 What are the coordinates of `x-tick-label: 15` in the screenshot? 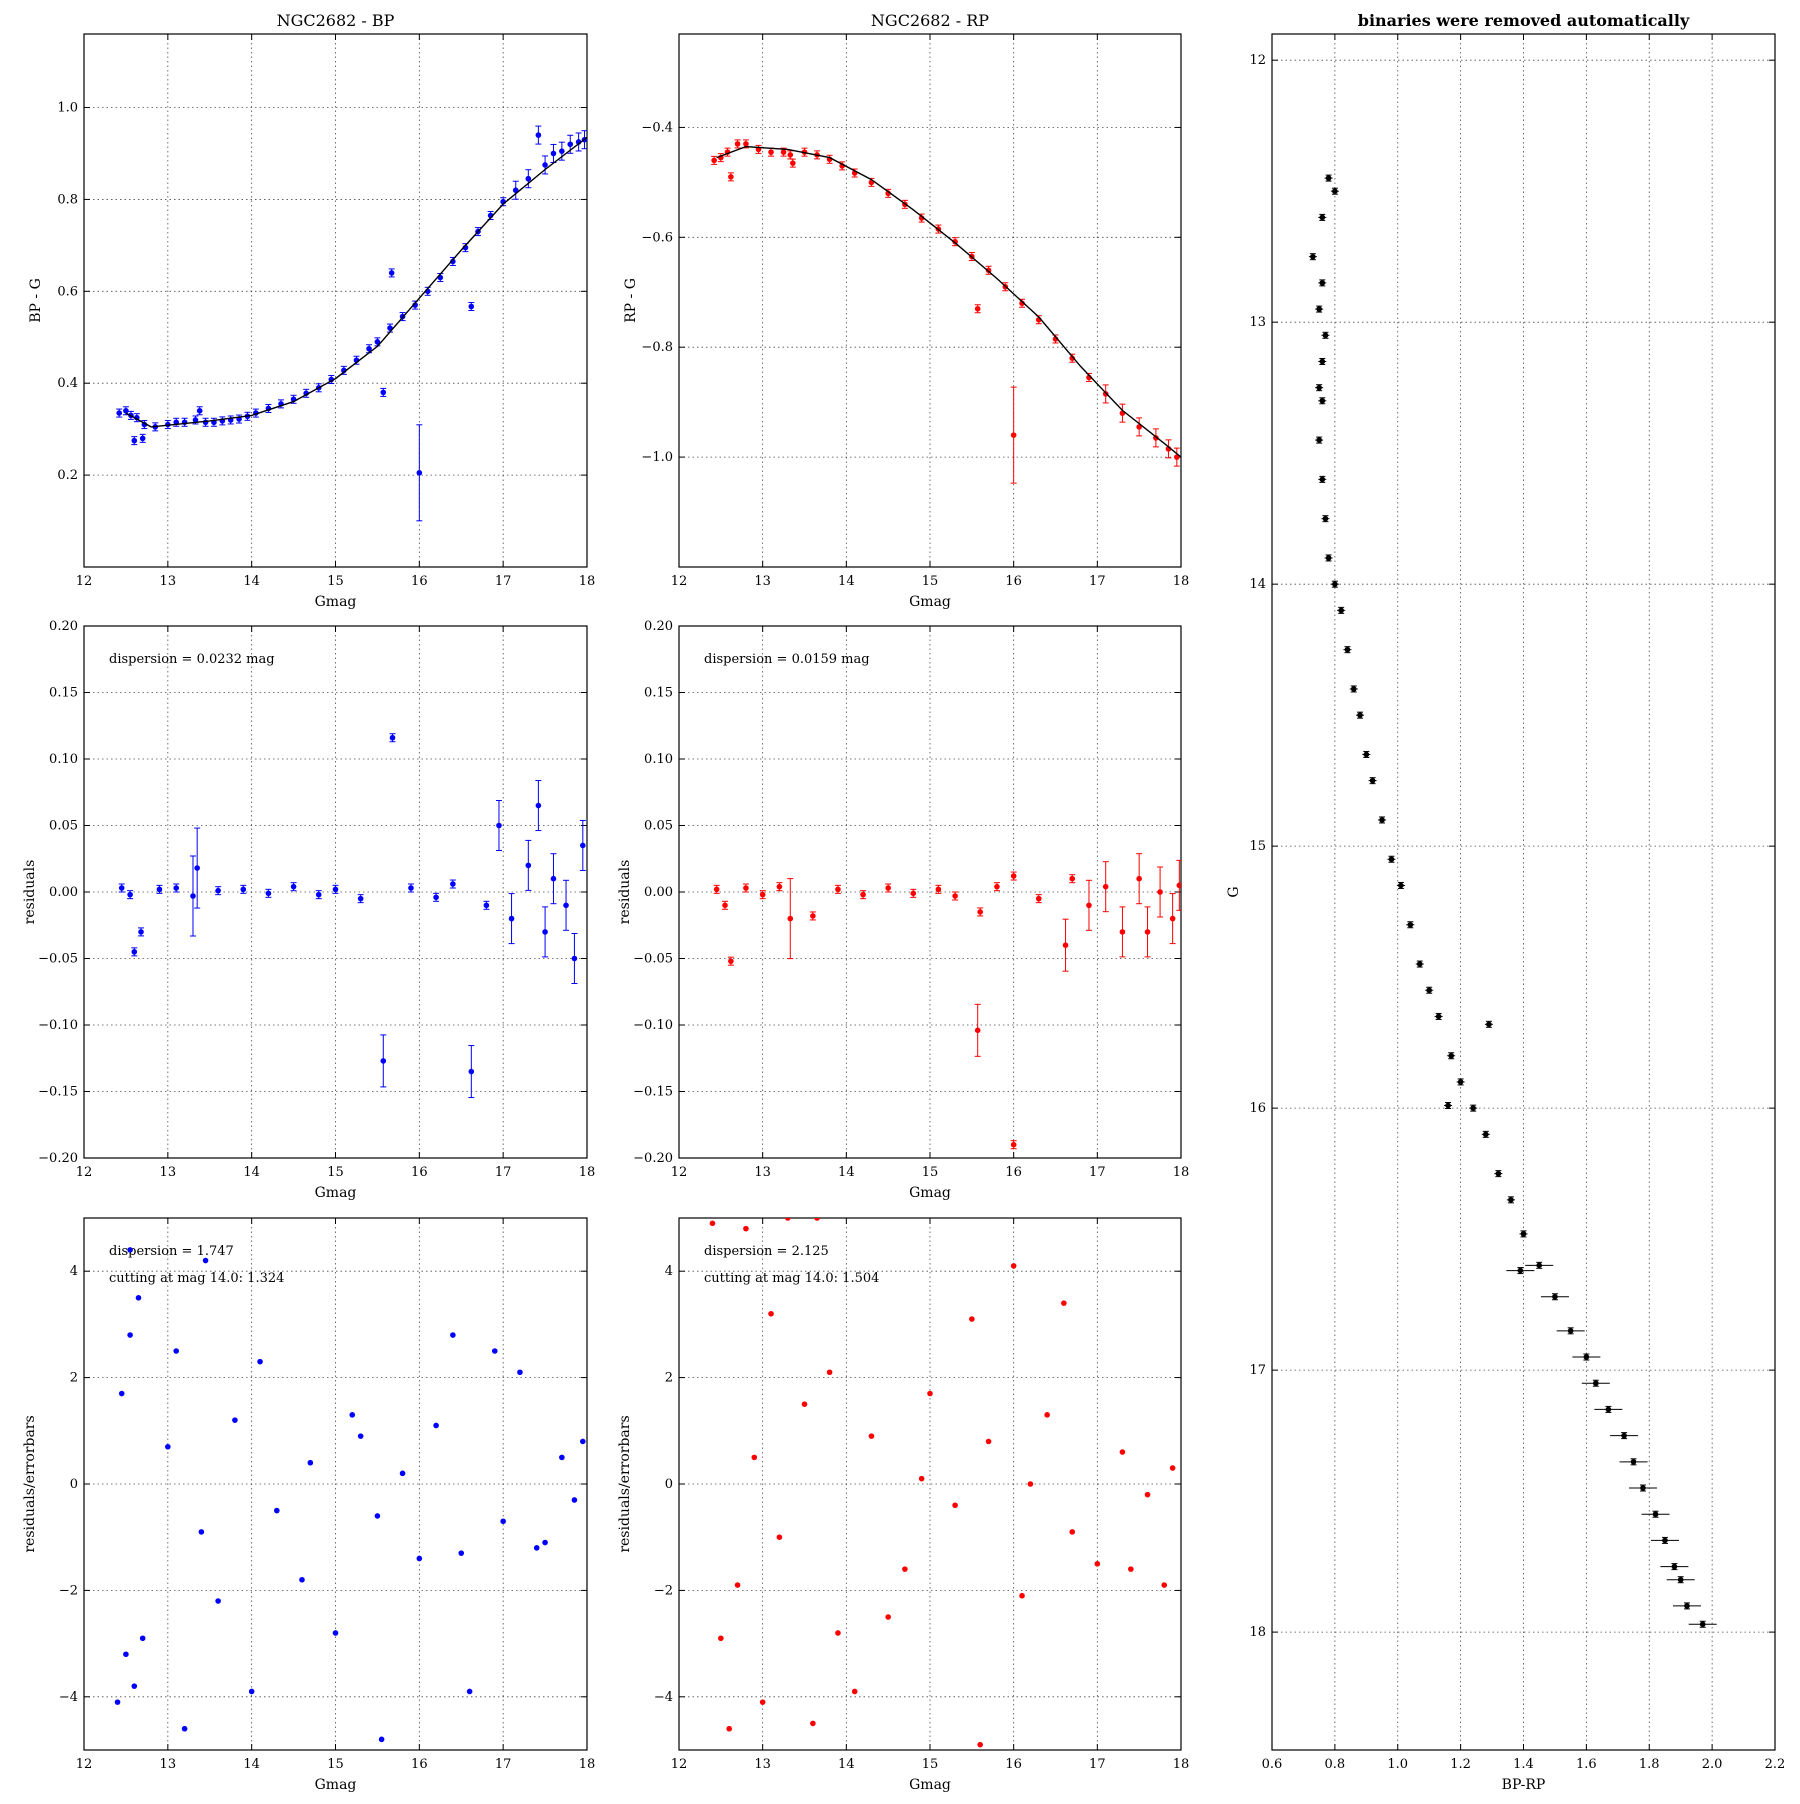 It's located at (930, 581).